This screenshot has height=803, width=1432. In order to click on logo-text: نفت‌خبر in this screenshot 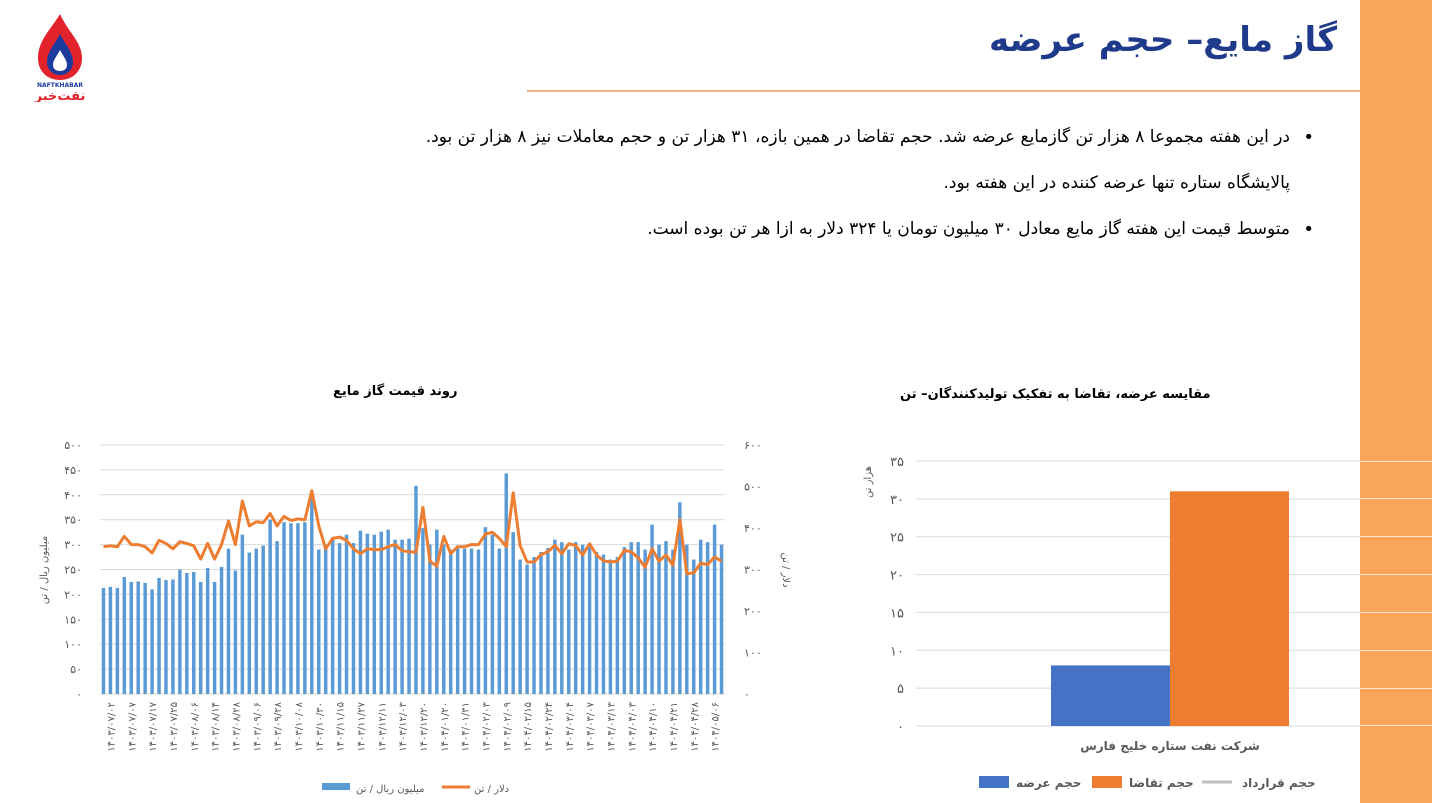, I will do `click(60, 95)`.